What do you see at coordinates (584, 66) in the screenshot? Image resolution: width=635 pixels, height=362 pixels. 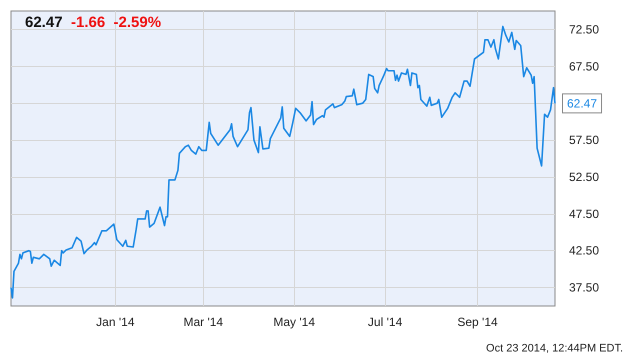 I see `y-tick-label: 67.50` at bounding box center [584, 66].